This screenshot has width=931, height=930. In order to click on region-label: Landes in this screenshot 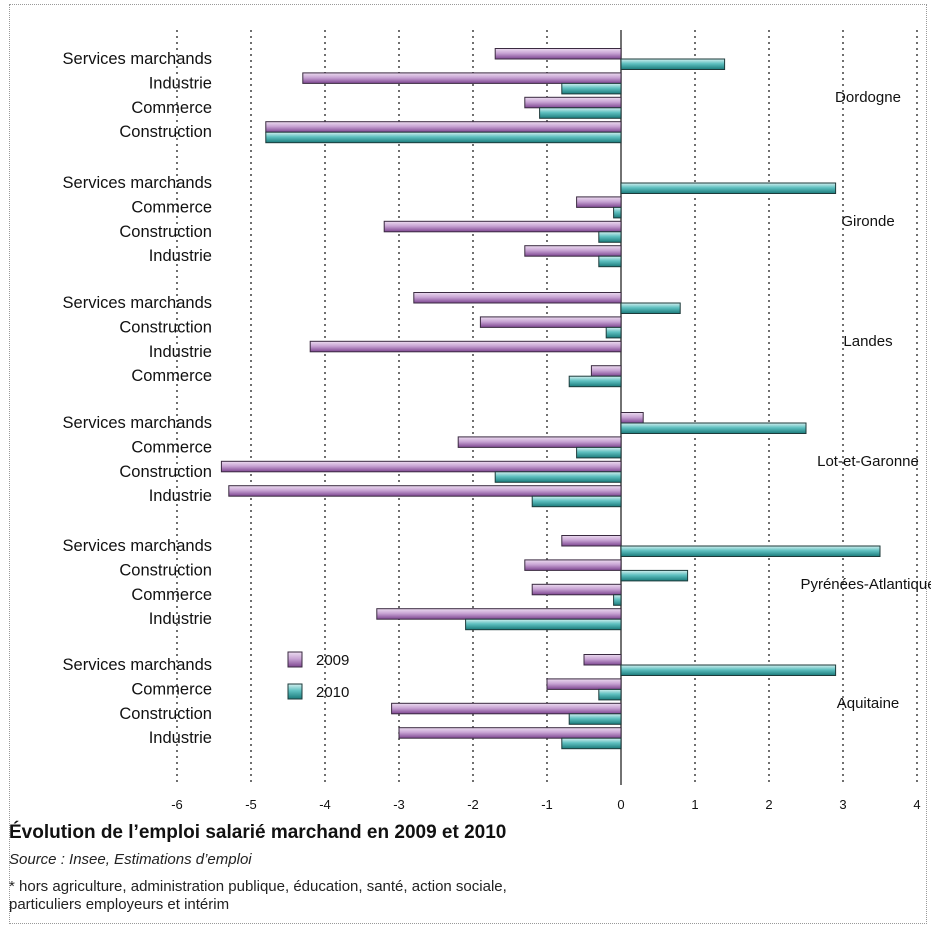, I will do `click(867, 341)`.